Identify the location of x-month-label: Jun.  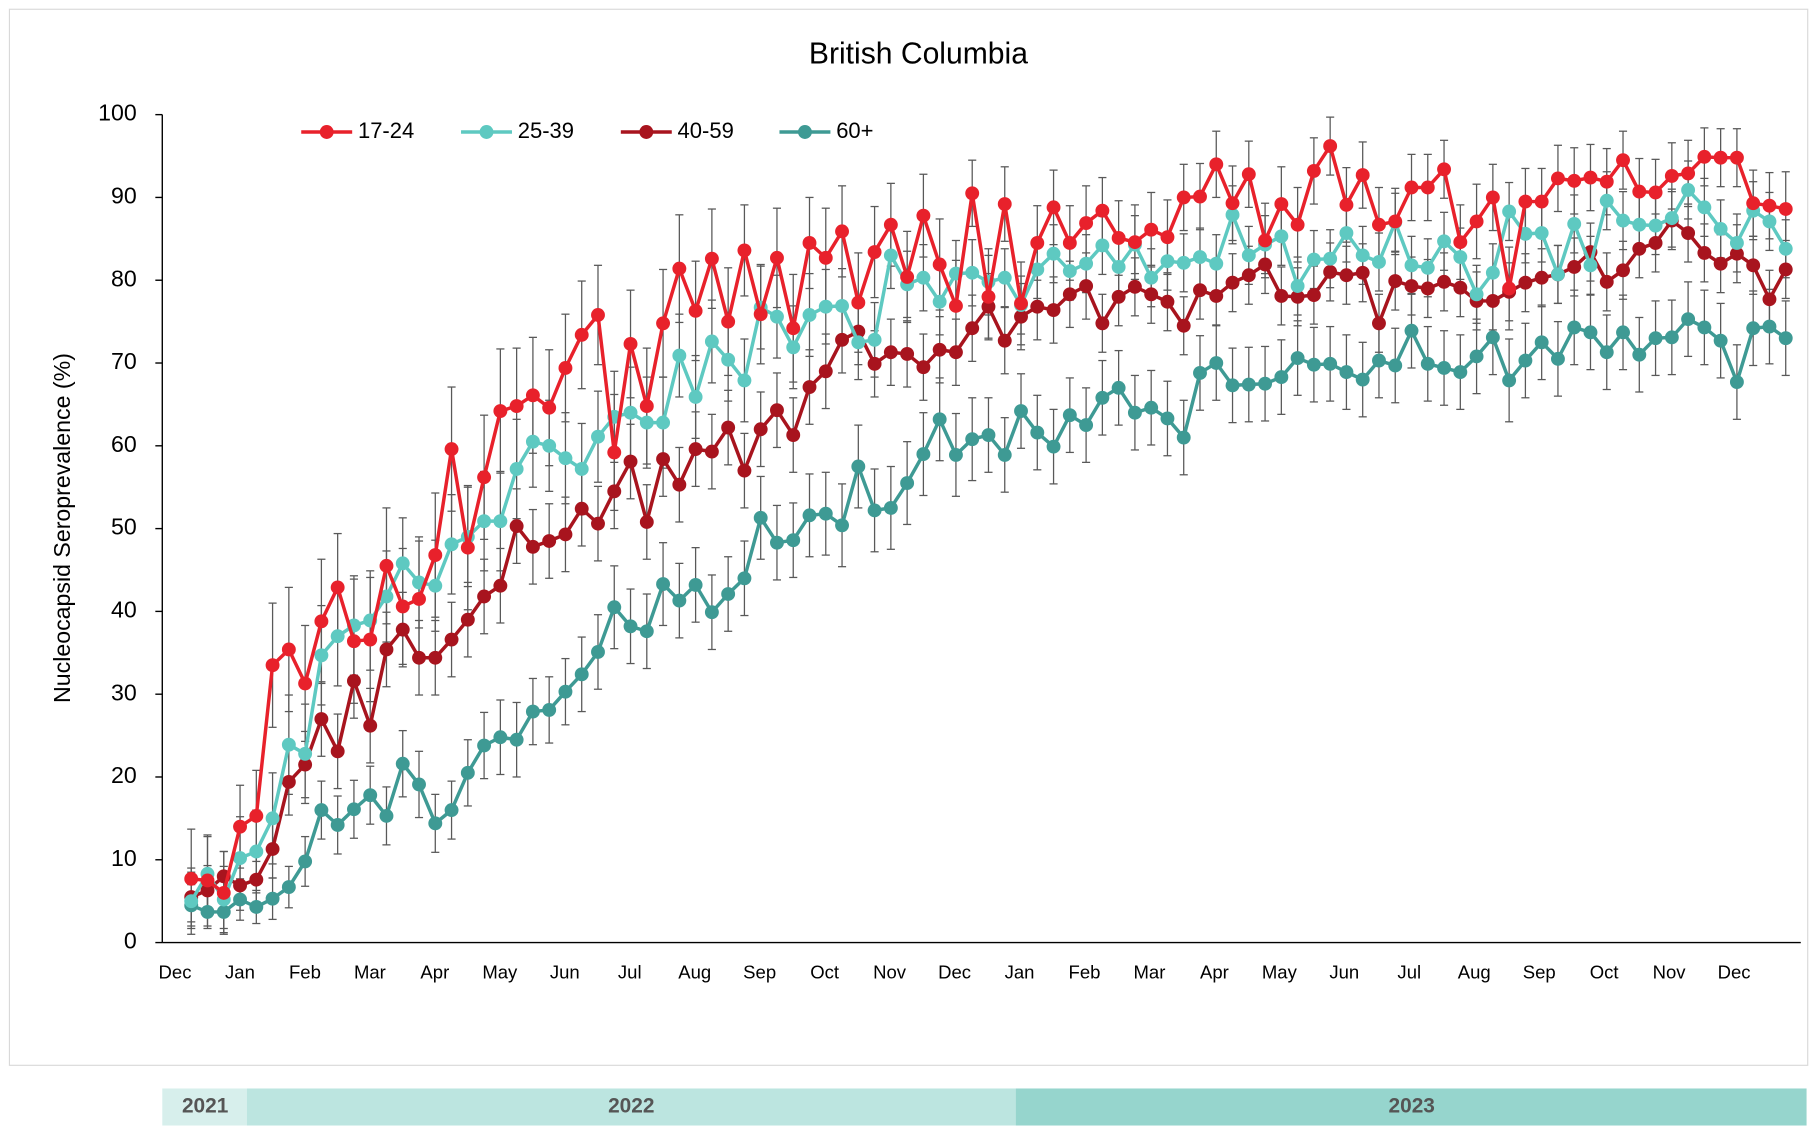
(1344, 972).